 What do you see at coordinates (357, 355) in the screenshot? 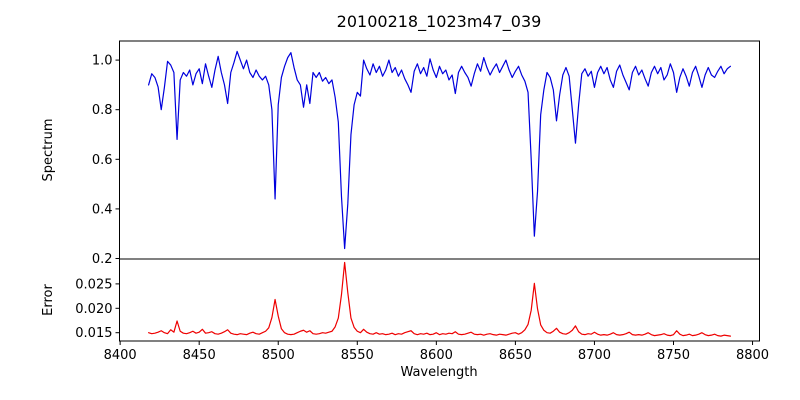
I see `x-tick-label: 8550` at bounding box center [357, 355].